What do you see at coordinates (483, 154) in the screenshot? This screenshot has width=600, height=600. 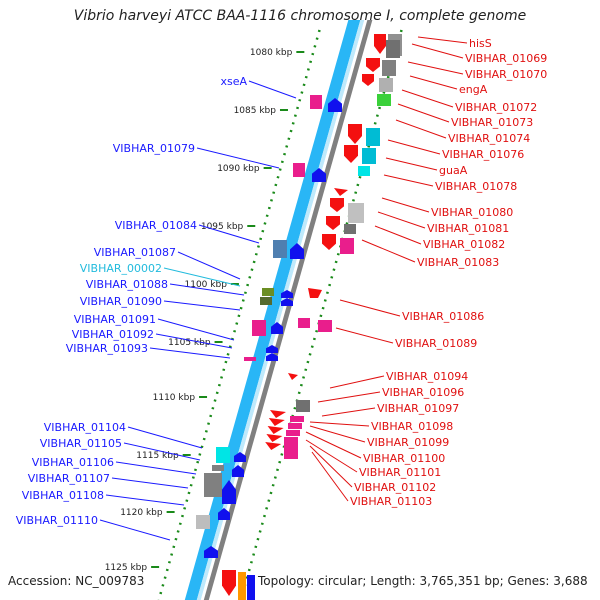 I see `right-gene-label: VIBHAR_01076` at bounding box center [483, 154].